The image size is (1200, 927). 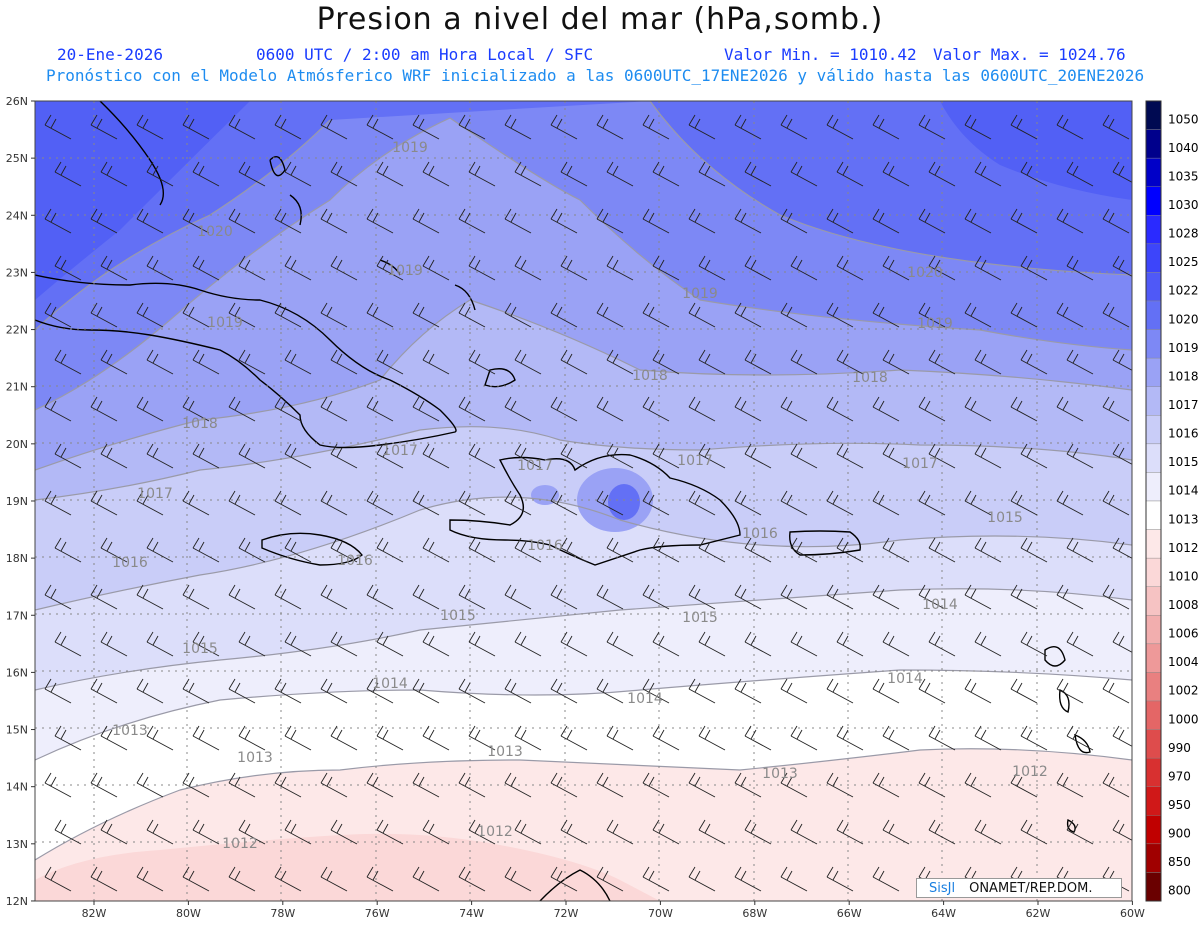 I want to click on colorbar-label: 1025, so click(x=1183, y=262).